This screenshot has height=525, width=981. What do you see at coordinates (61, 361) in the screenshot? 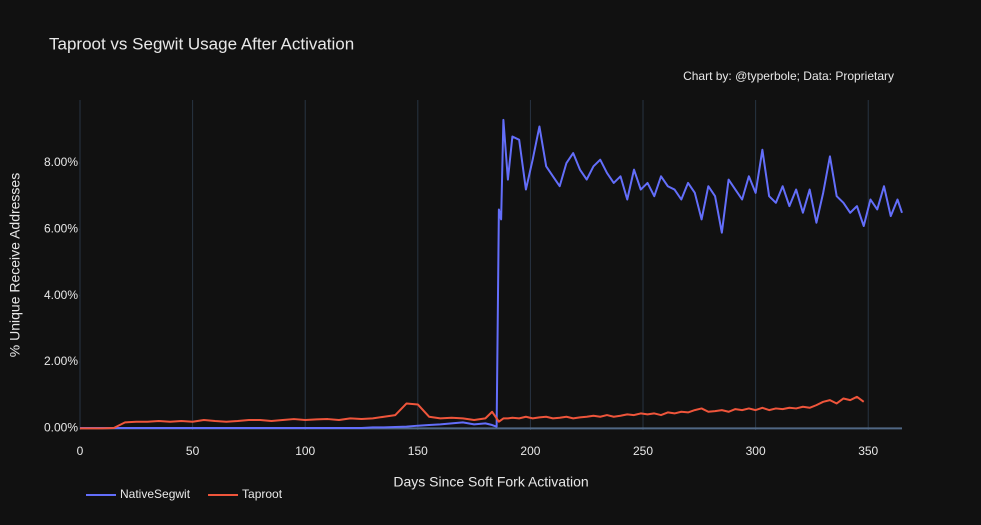
I see `y-tick-label: 2.00%` at bounding box center [61, 361].